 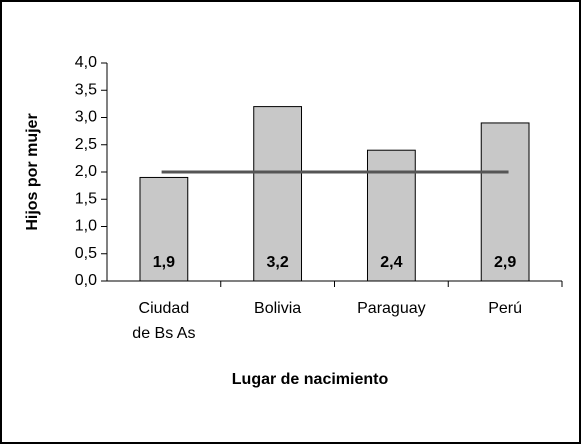 What do you see at coordinates (278, 262) in the screenshot?
I see `value-label: 3,2` at bounding box center [278, 262].